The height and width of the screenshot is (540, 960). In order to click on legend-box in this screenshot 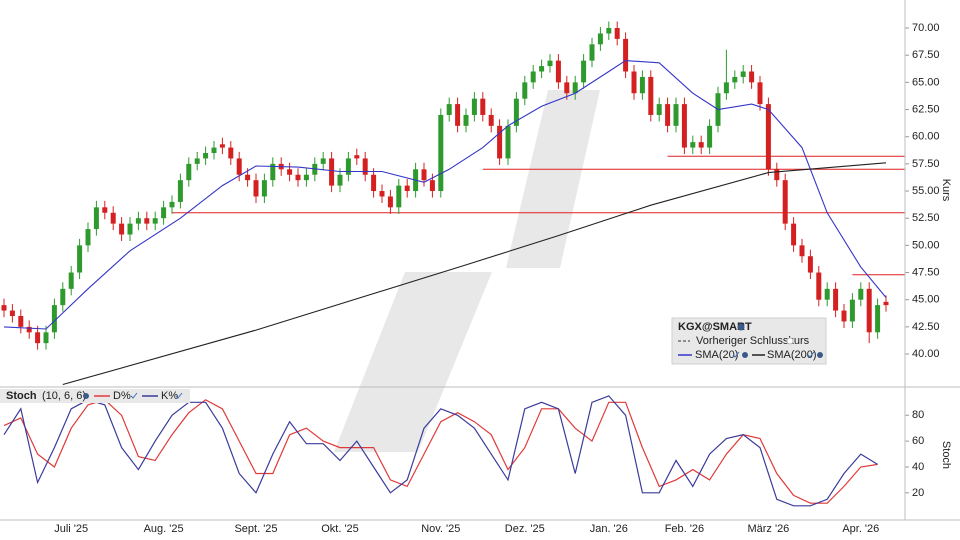, I will do `click(749, 341)`.